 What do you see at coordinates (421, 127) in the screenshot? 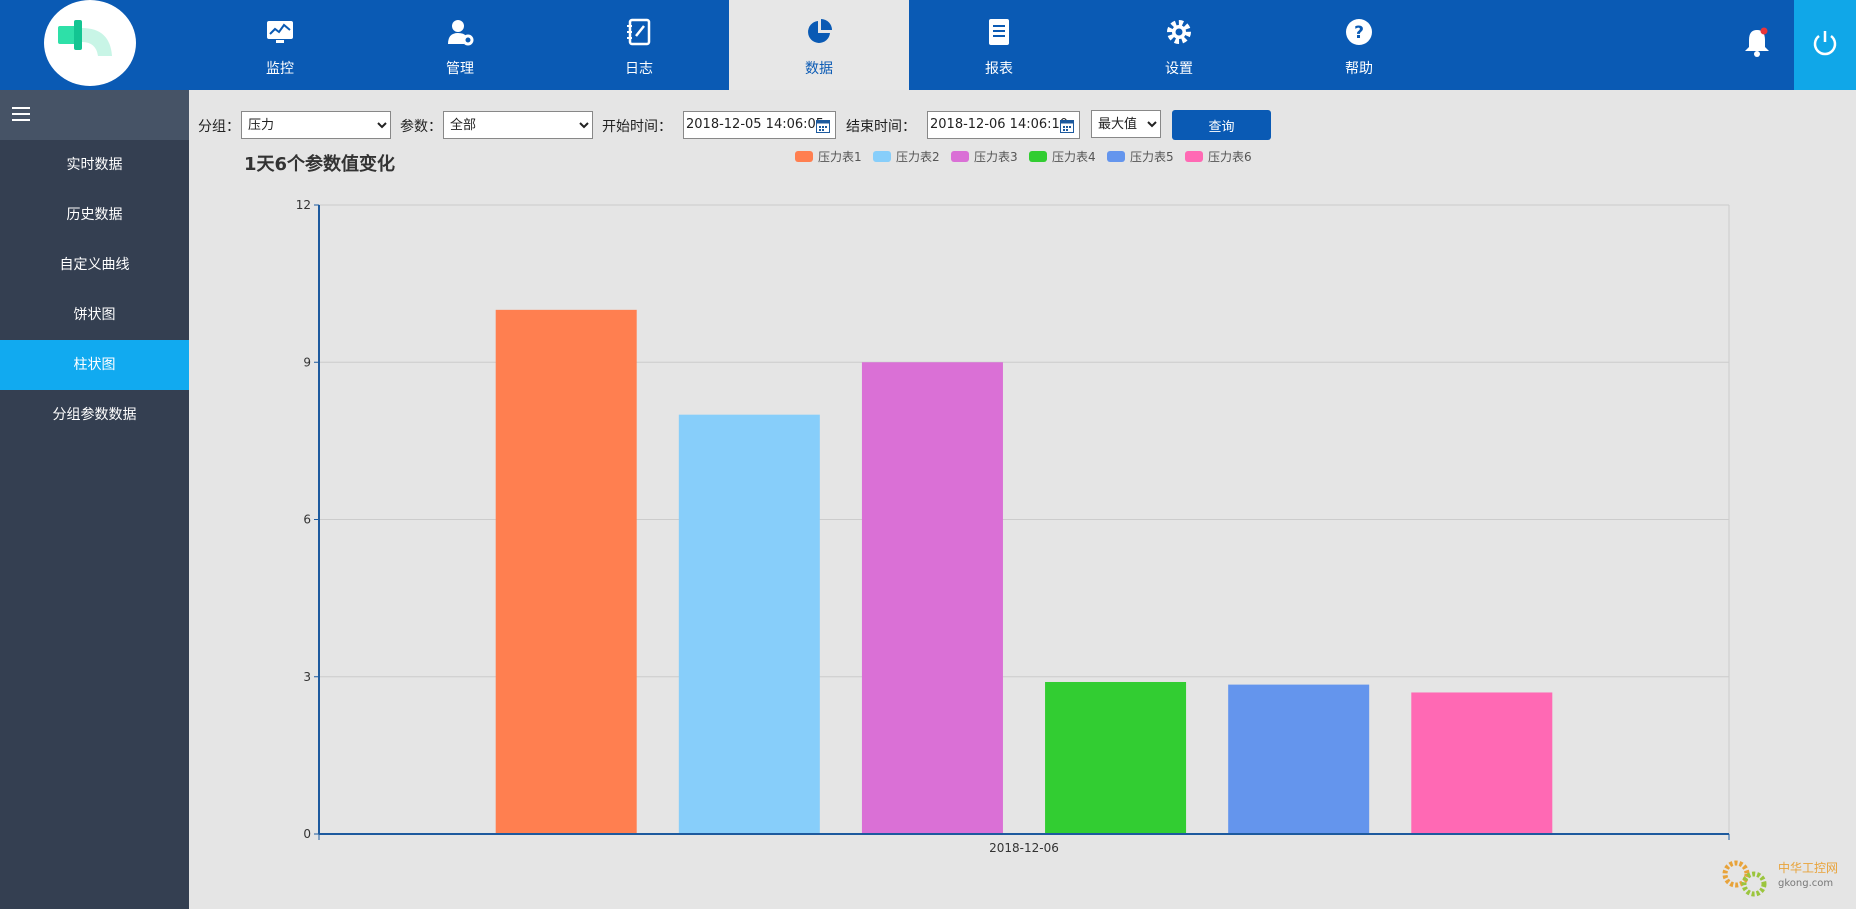
I see `param-label: 参数：` at bounding box center [421, 127].